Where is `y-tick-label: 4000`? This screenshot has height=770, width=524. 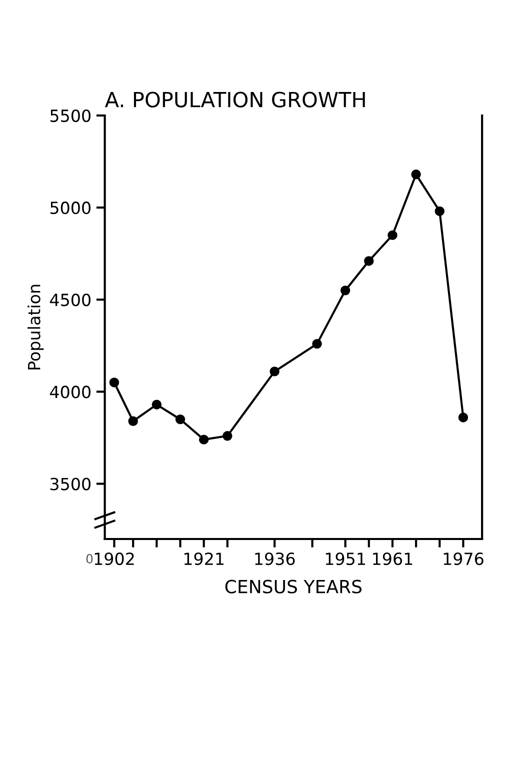 y-tick-label: 4000 is located at coordinates (70, 392).